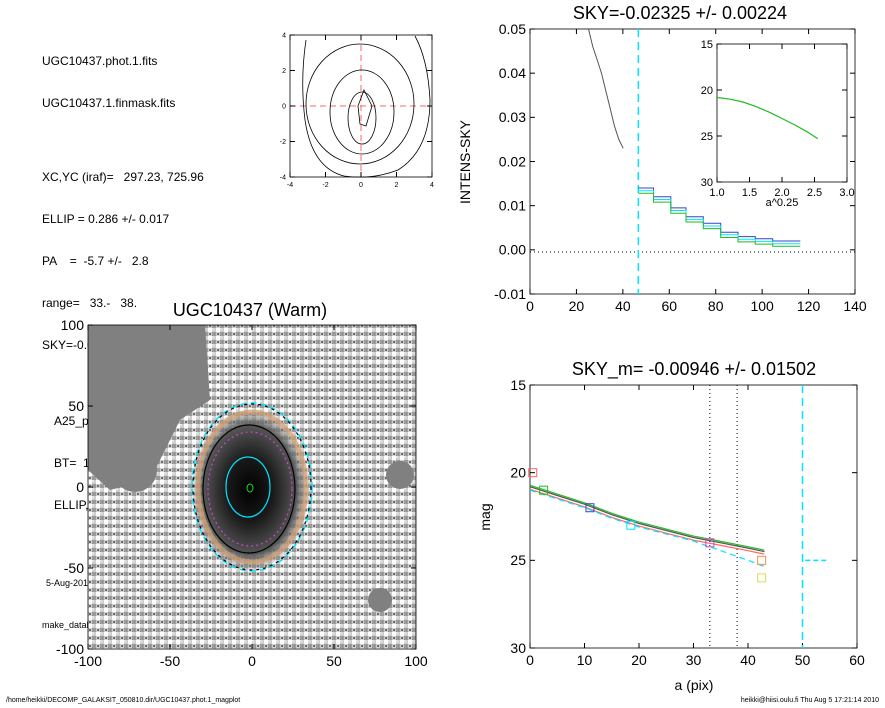  I want to click on x-tick-label: 4, so click(432, 185).